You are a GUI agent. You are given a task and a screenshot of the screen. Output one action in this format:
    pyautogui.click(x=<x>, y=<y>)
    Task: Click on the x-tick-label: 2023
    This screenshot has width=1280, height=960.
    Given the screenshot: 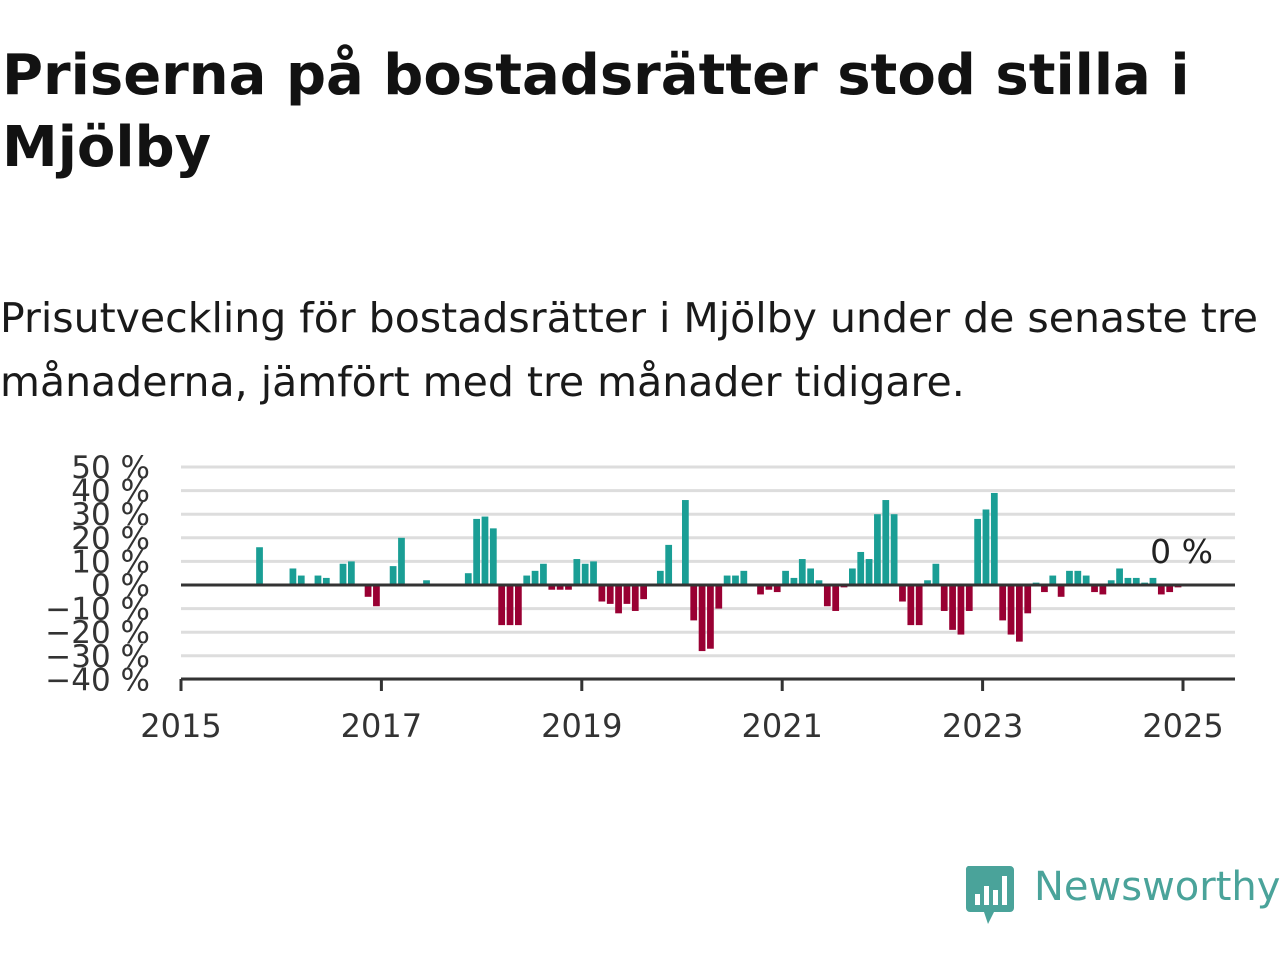 What is the action you would take?
    pyautogui.click(x=982, y=726)
    